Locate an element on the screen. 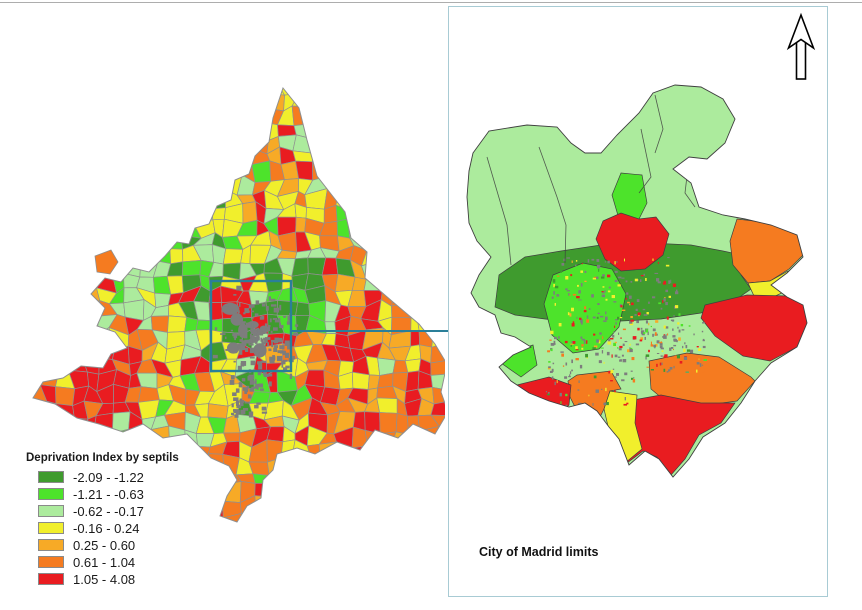 The height and width of the screenshot is (610, 862). legend-item-label: 1.05 - 4.08 is located at coordinates (104, 579).